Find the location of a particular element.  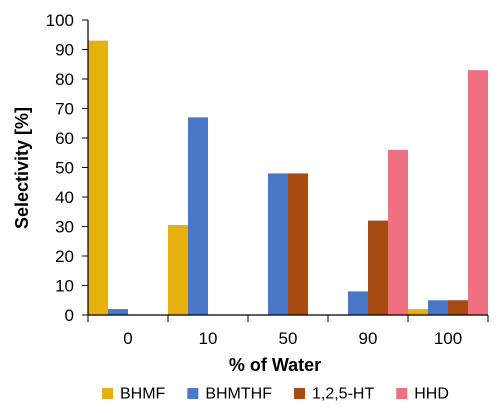

legend-label: BHMF is located at coordinates (143, 394).